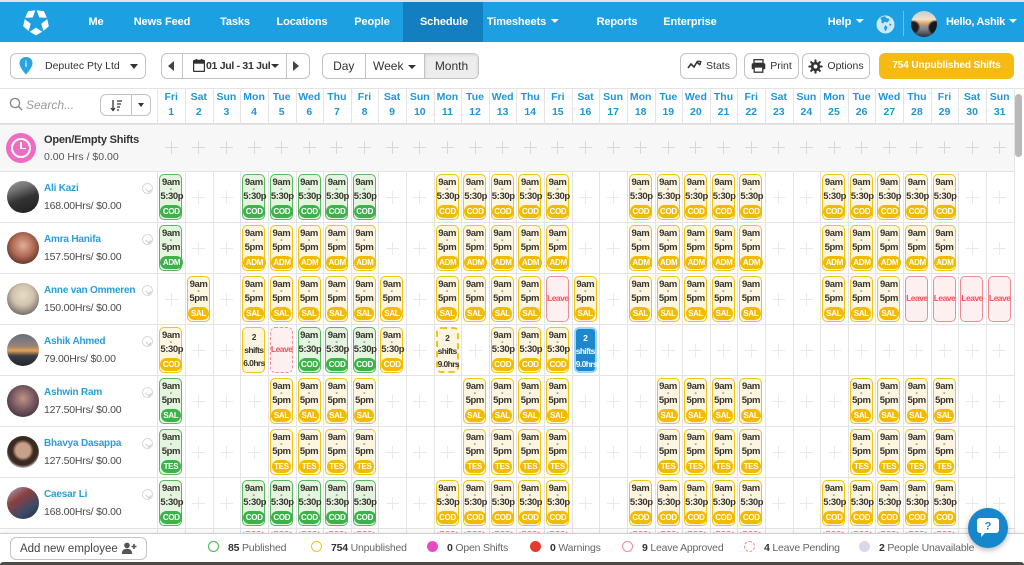 This screenshot has width=1024, height=565. Describe the element at coordinates (26, 64) in the screenshot. I see `svg-text: i` at that location.